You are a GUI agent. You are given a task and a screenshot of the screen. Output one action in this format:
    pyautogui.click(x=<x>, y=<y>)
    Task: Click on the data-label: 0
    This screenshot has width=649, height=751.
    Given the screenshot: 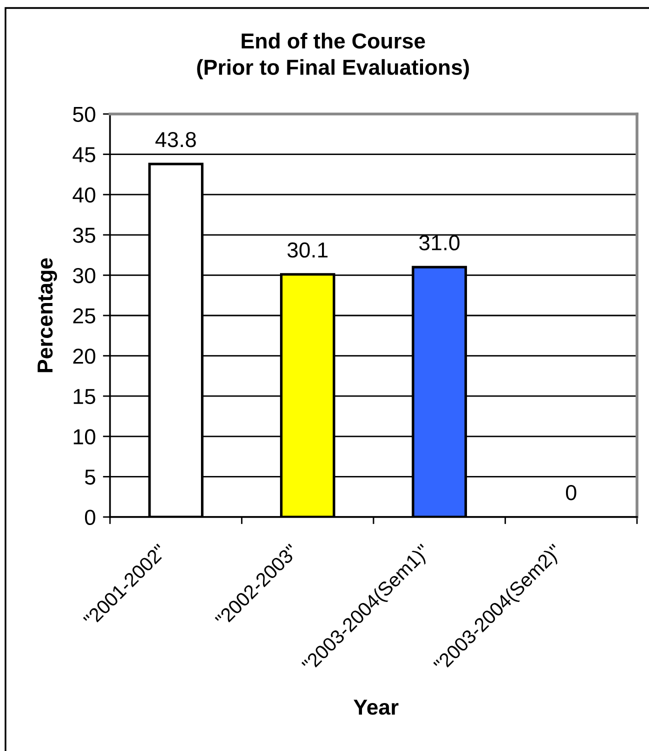 What is the action you would take?
    pyautogui.click(x=571, y=492)
    